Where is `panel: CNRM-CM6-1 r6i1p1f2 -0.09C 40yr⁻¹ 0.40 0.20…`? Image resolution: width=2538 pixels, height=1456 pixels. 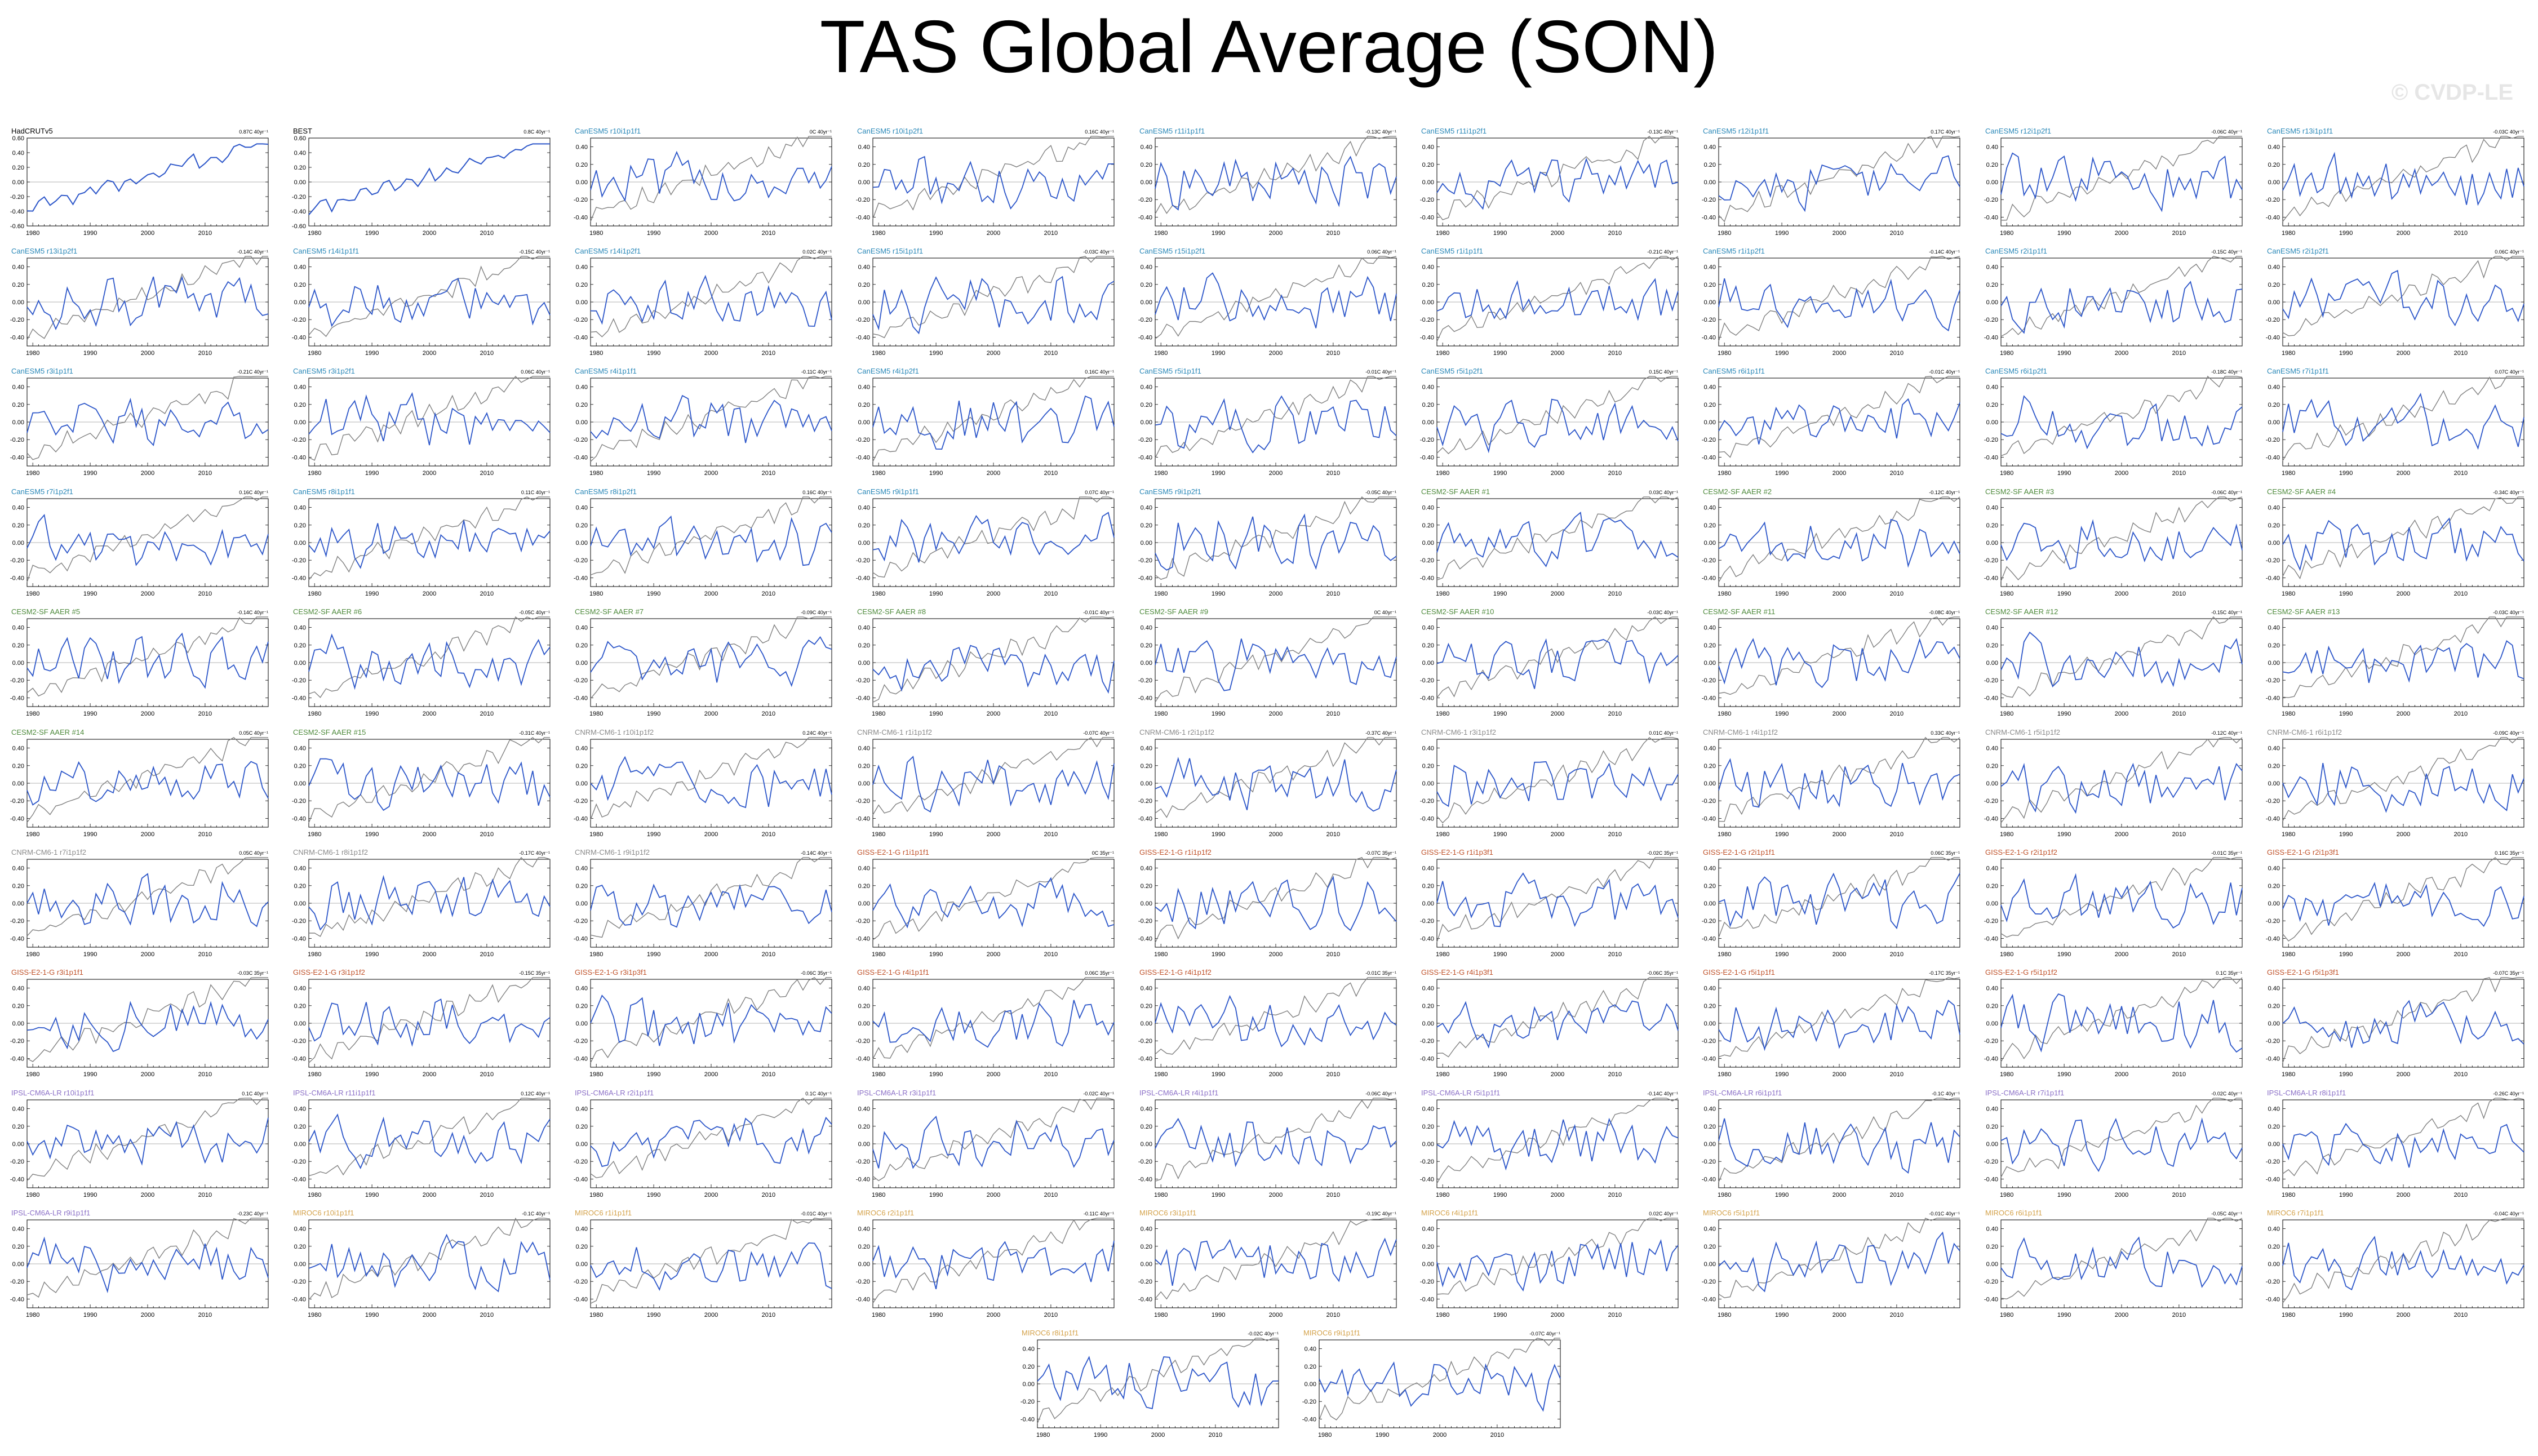 panel: CNRM-CM6-1 r6i1p1f2 -0.09C 40yr⁻¹ 0.40 0.20… is located at coordinates (2395, 783).